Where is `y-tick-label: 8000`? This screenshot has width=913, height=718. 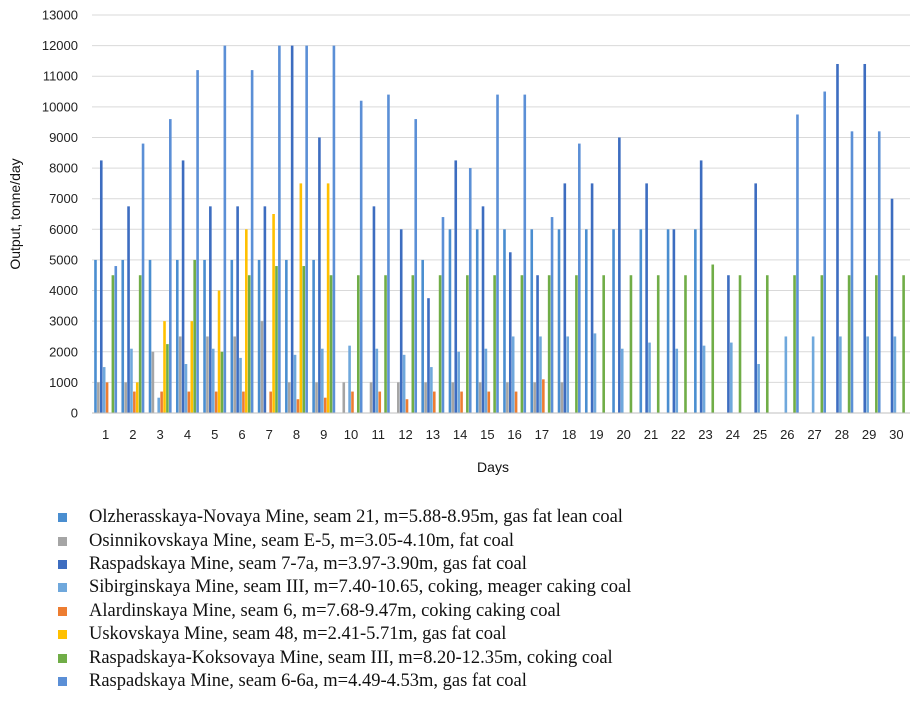 y-tick-label: 8000 is located at coordinates (63, 168).